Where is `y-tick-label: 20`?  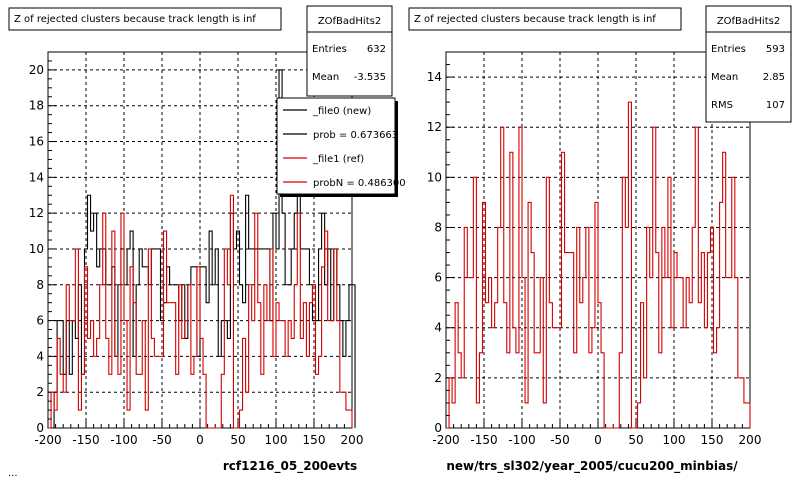
y-tick-label: 20 is located at coordinates (36, 70).